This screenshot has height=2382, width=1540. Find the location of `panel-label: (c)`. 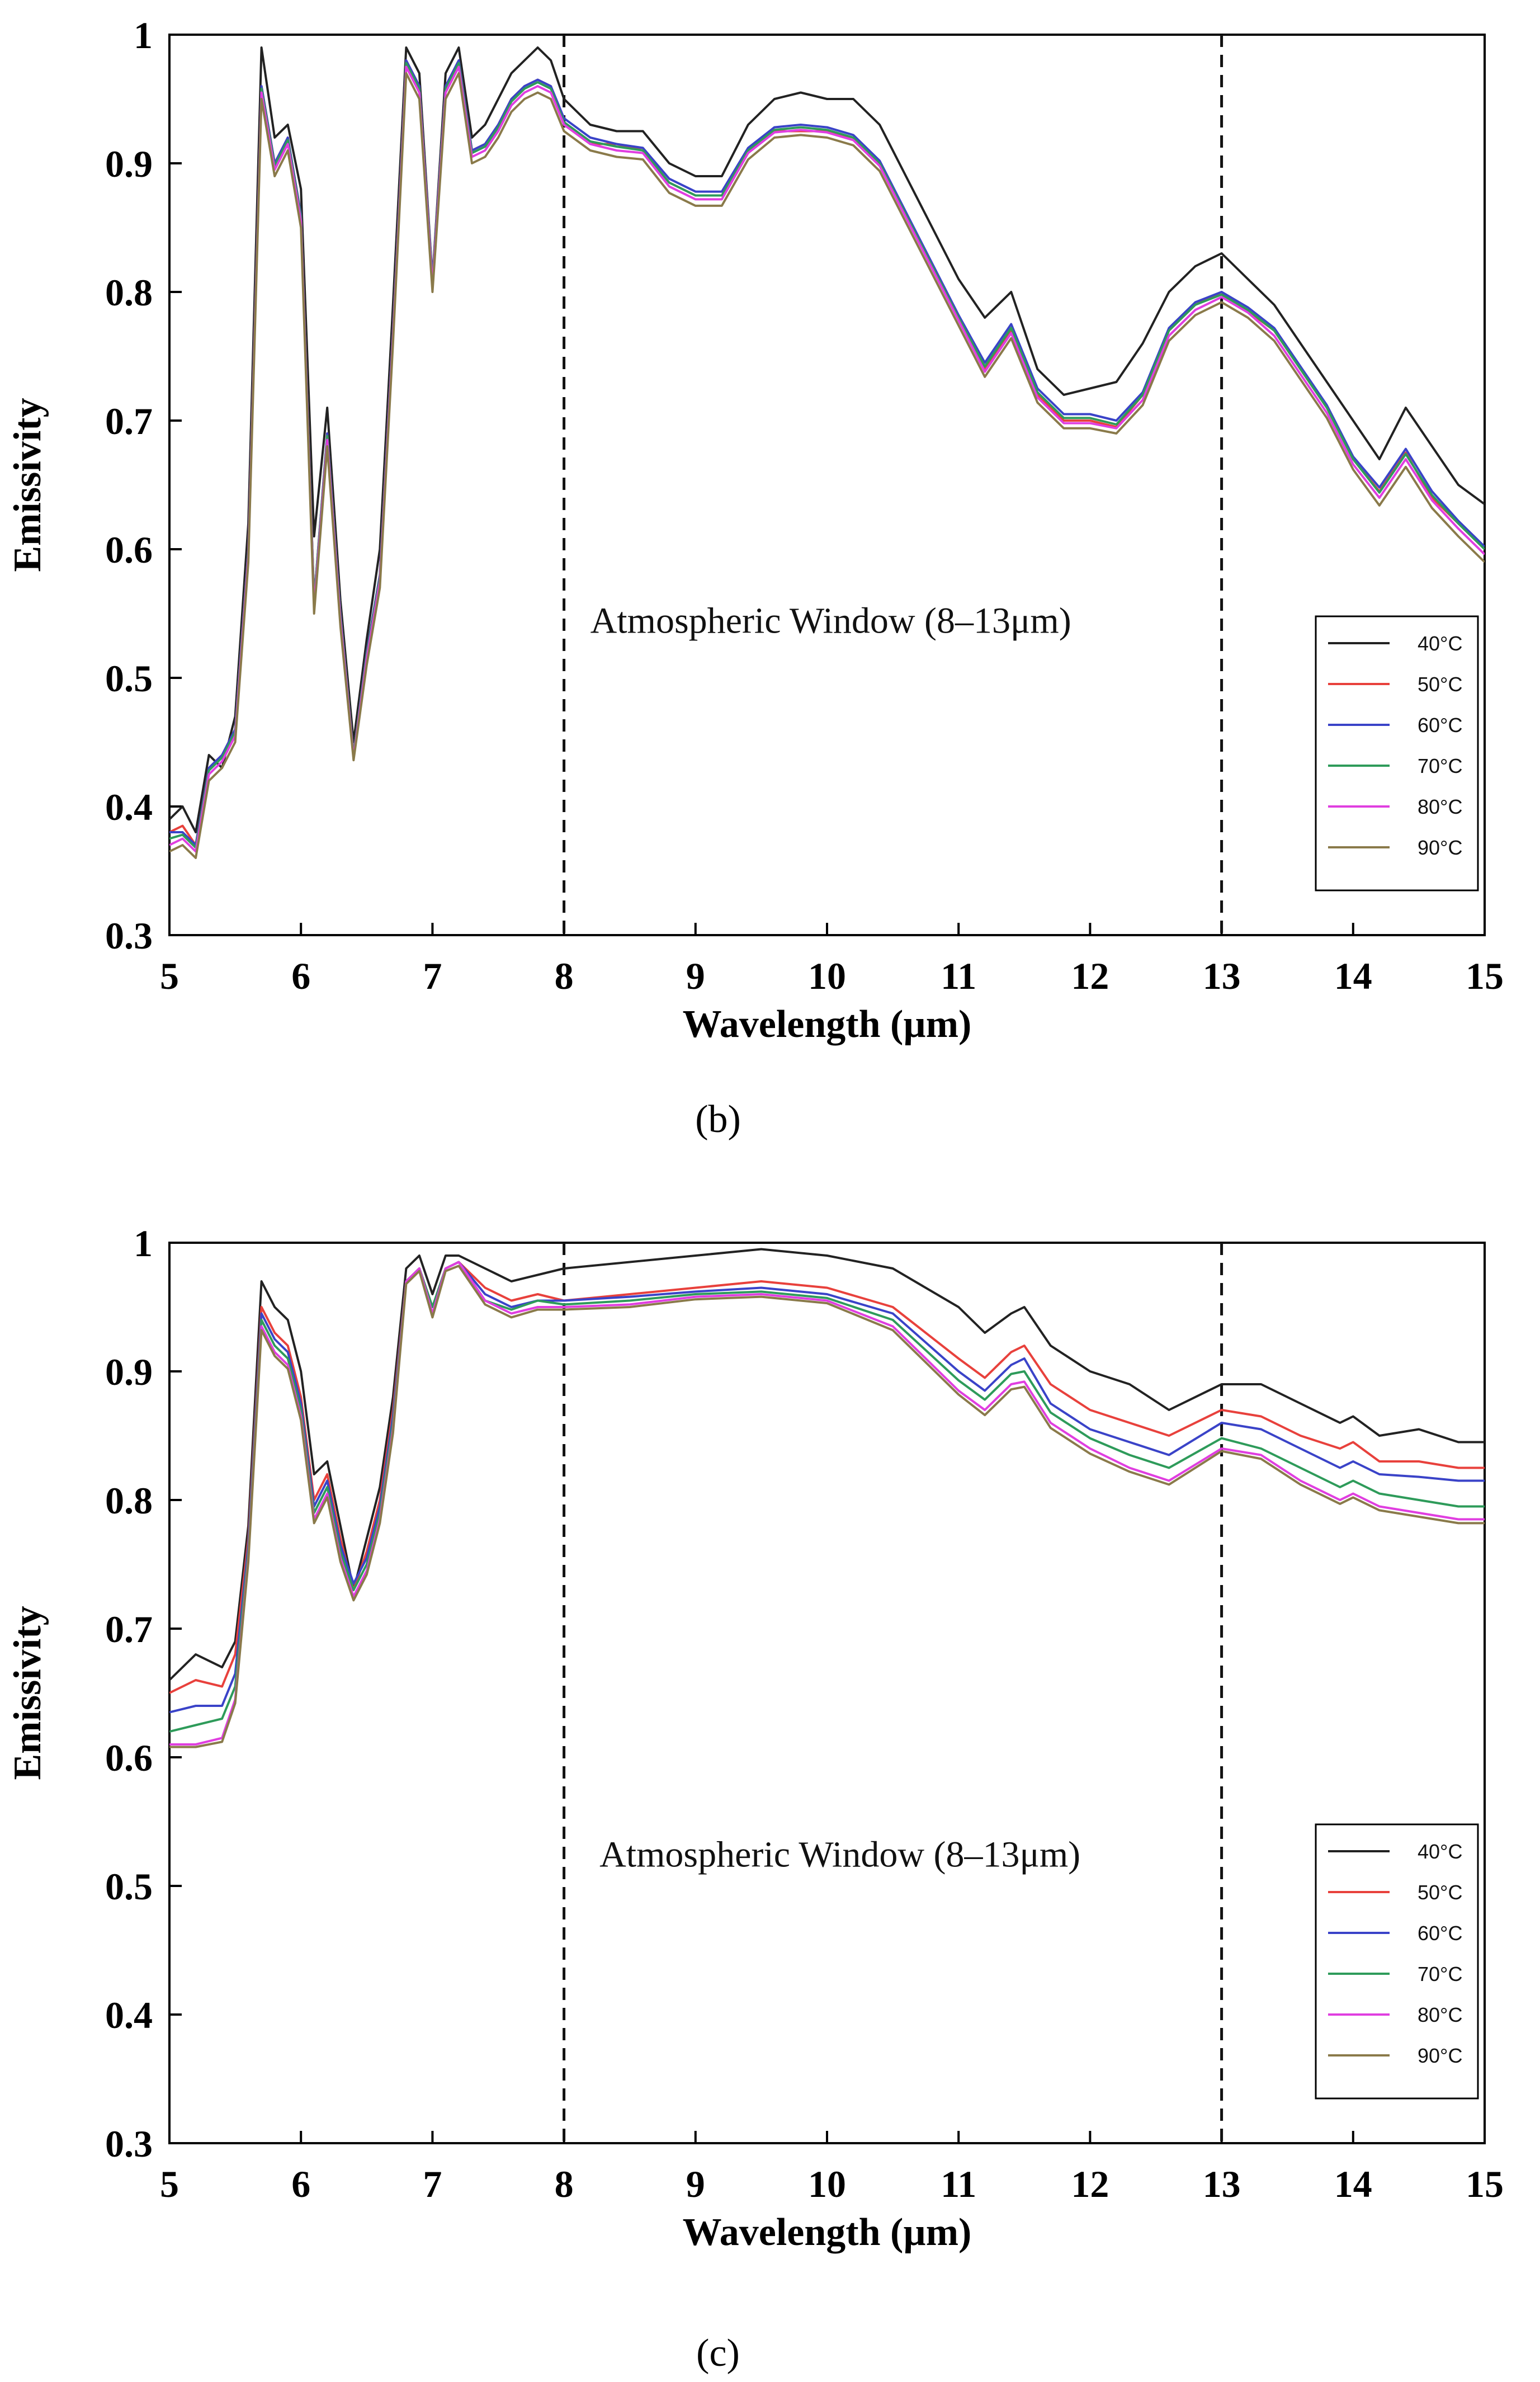

panel-label: (c) is located at coordinates (718, 2354).